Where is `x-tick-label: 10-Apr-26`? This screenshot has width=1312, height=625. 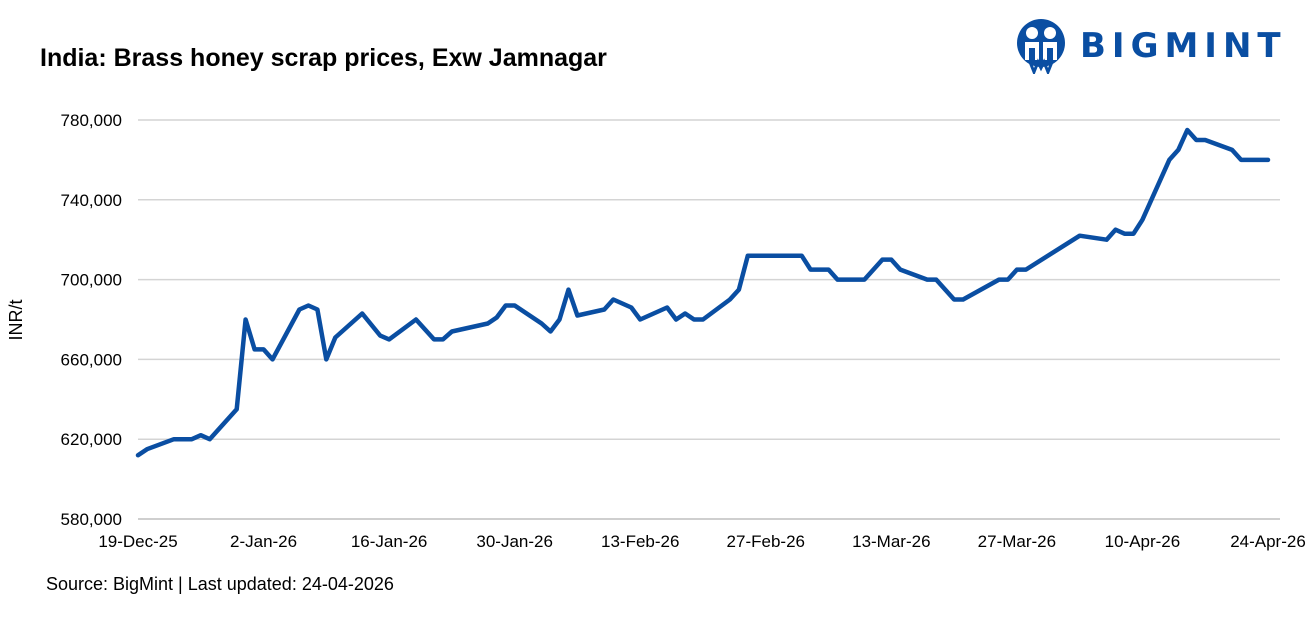
x-tick-label: 10-Apr-26 is located at coordinates (1143, 541).